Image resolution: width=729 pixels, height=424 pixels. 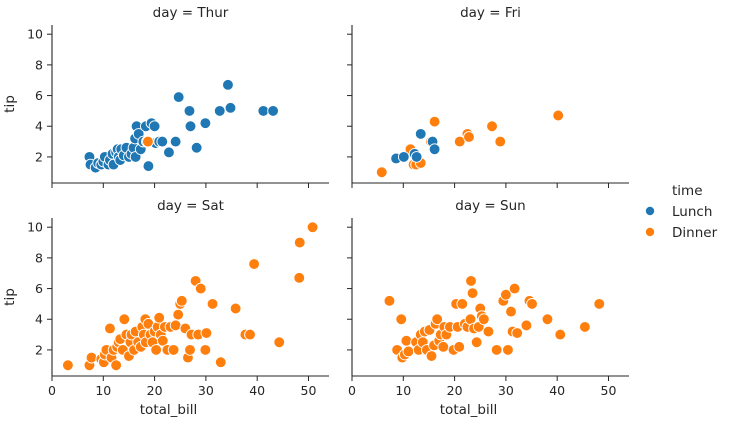 I want to click on facet-title-sat: day = Sat, so click(x=190, y=206).